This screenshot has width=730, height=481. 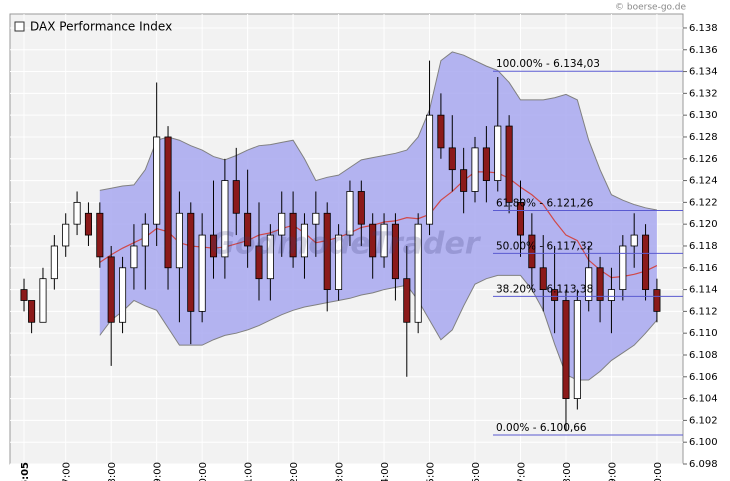 I want to click on y-tick-label: 6.100, so click(x=703, y=442).